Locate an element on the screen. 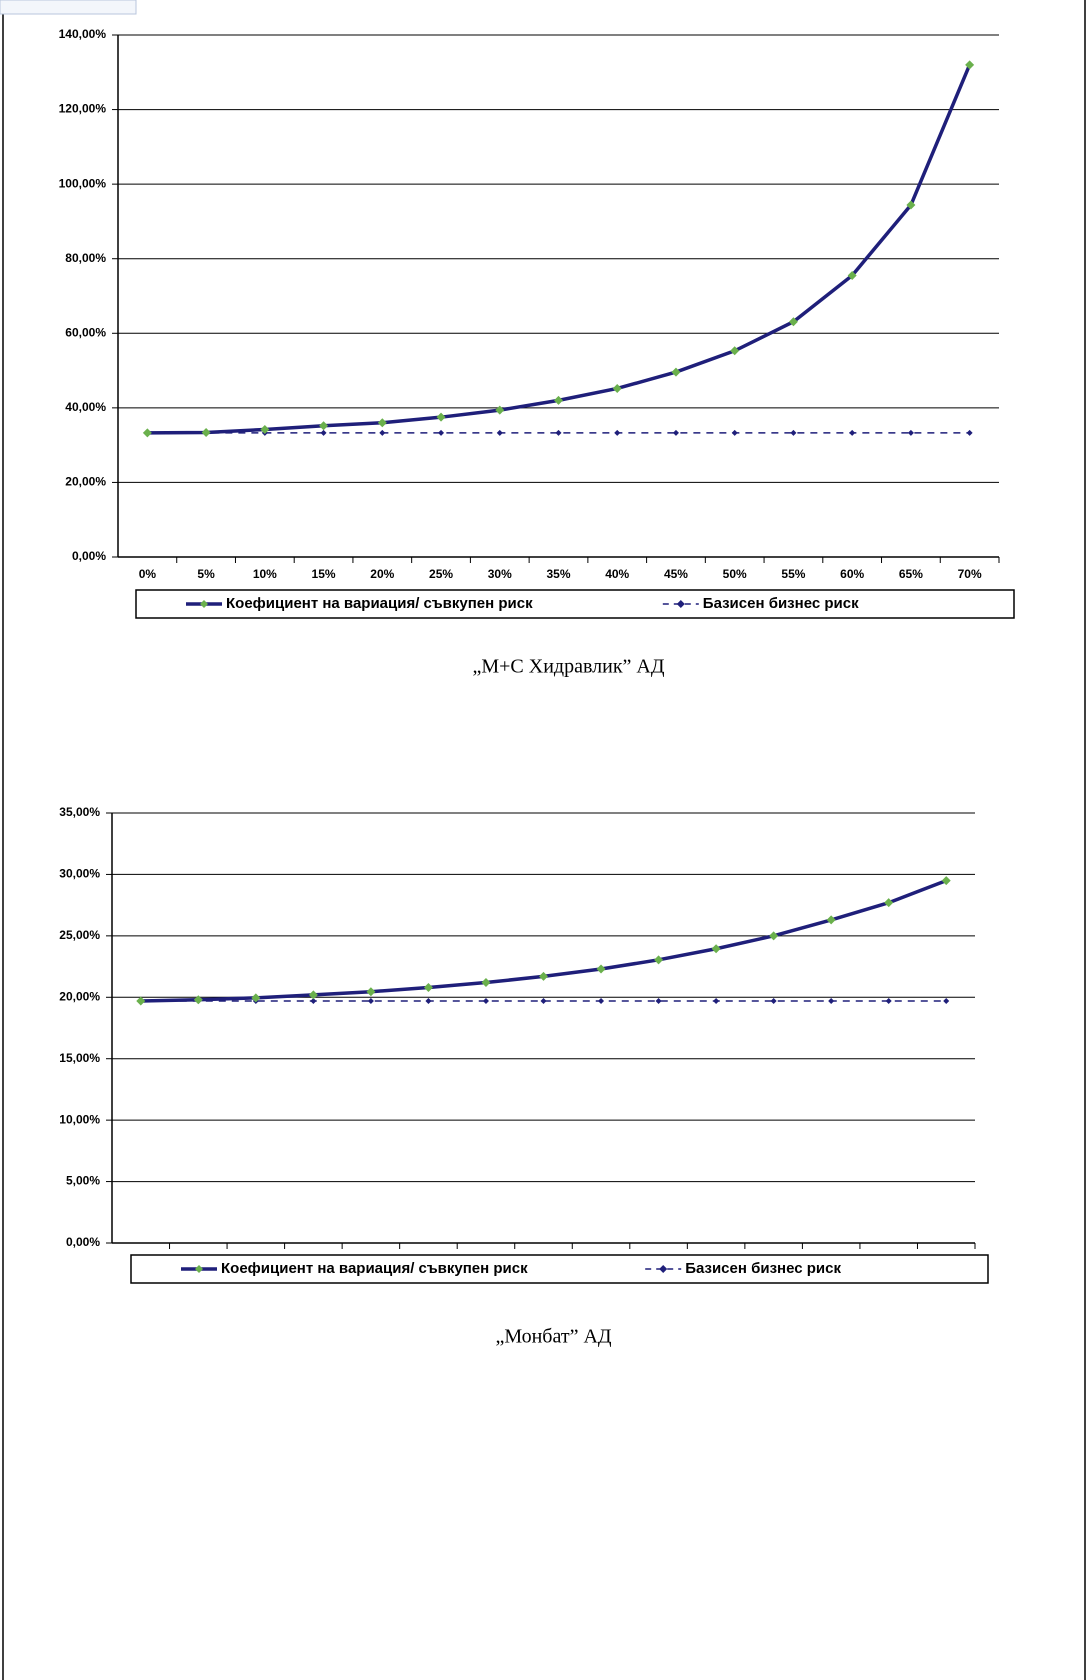  x-tick-label: 0% is located at coordinates (148, 574).